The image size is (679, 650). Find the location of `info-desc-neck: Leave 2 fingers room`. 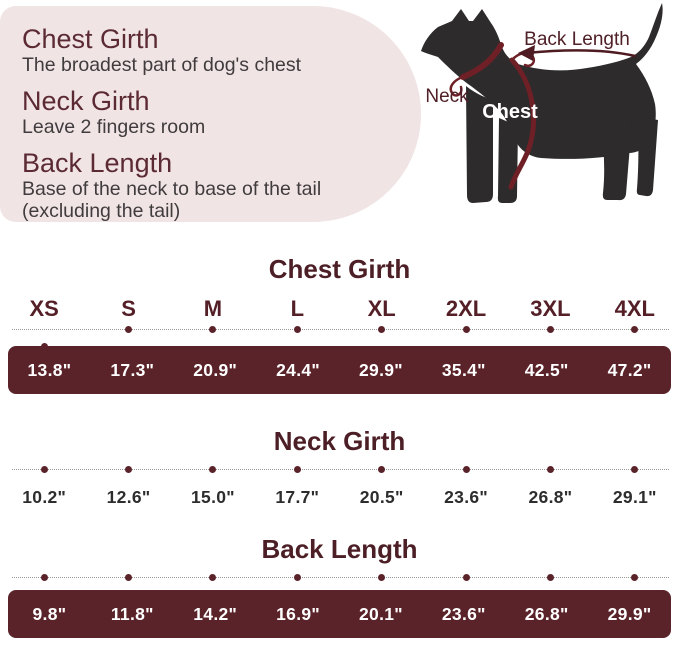

info-desc-neck: Leave 2 fingers room is located at coordinates (114, 127).